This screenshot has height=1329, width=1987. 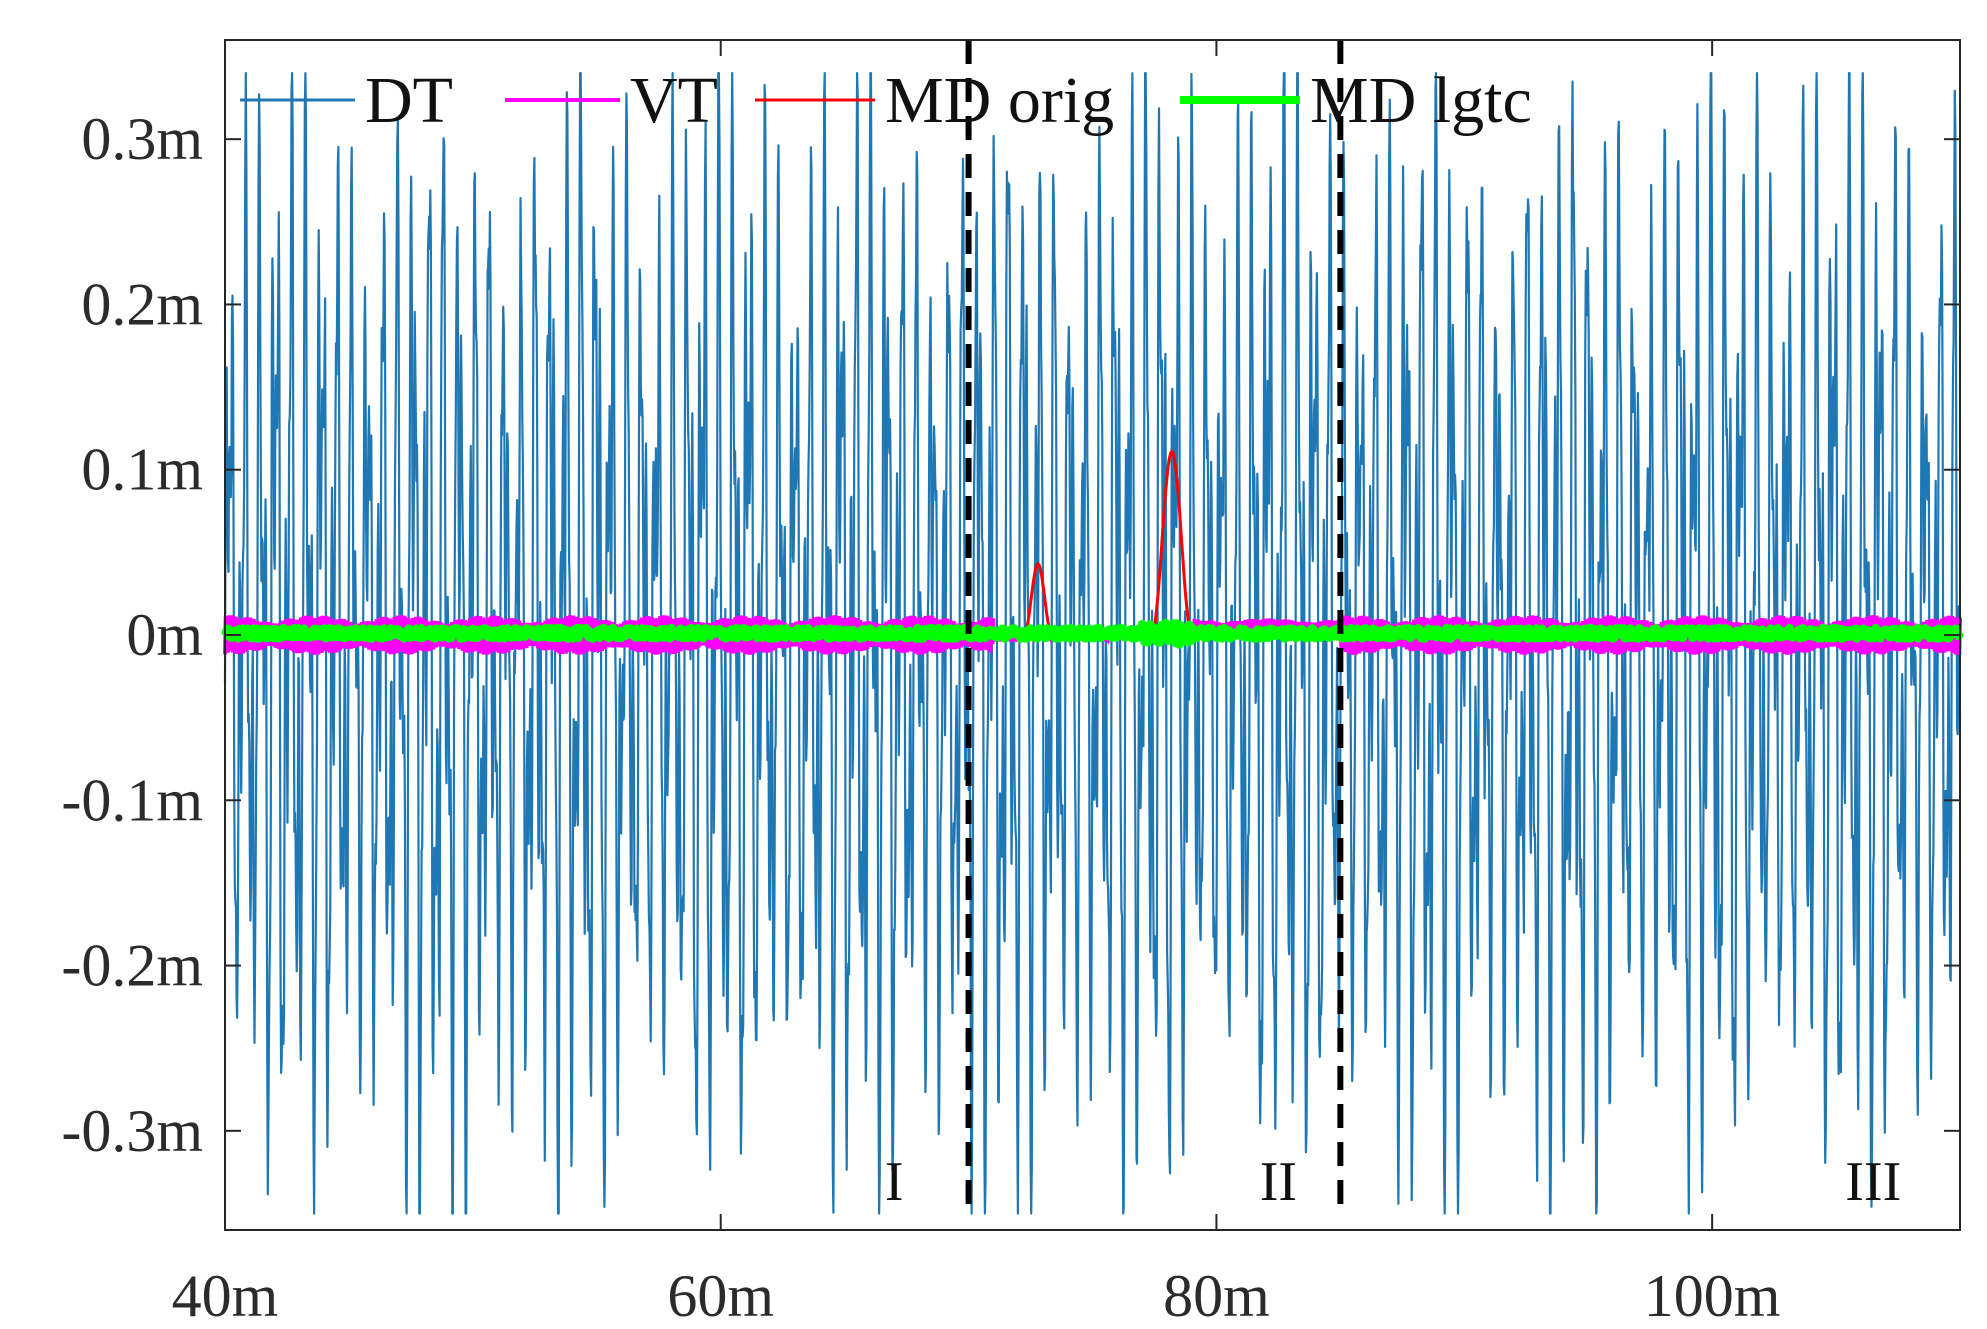 I want to click on y-tick-label: 0.2m, so click(x=142, y=304).